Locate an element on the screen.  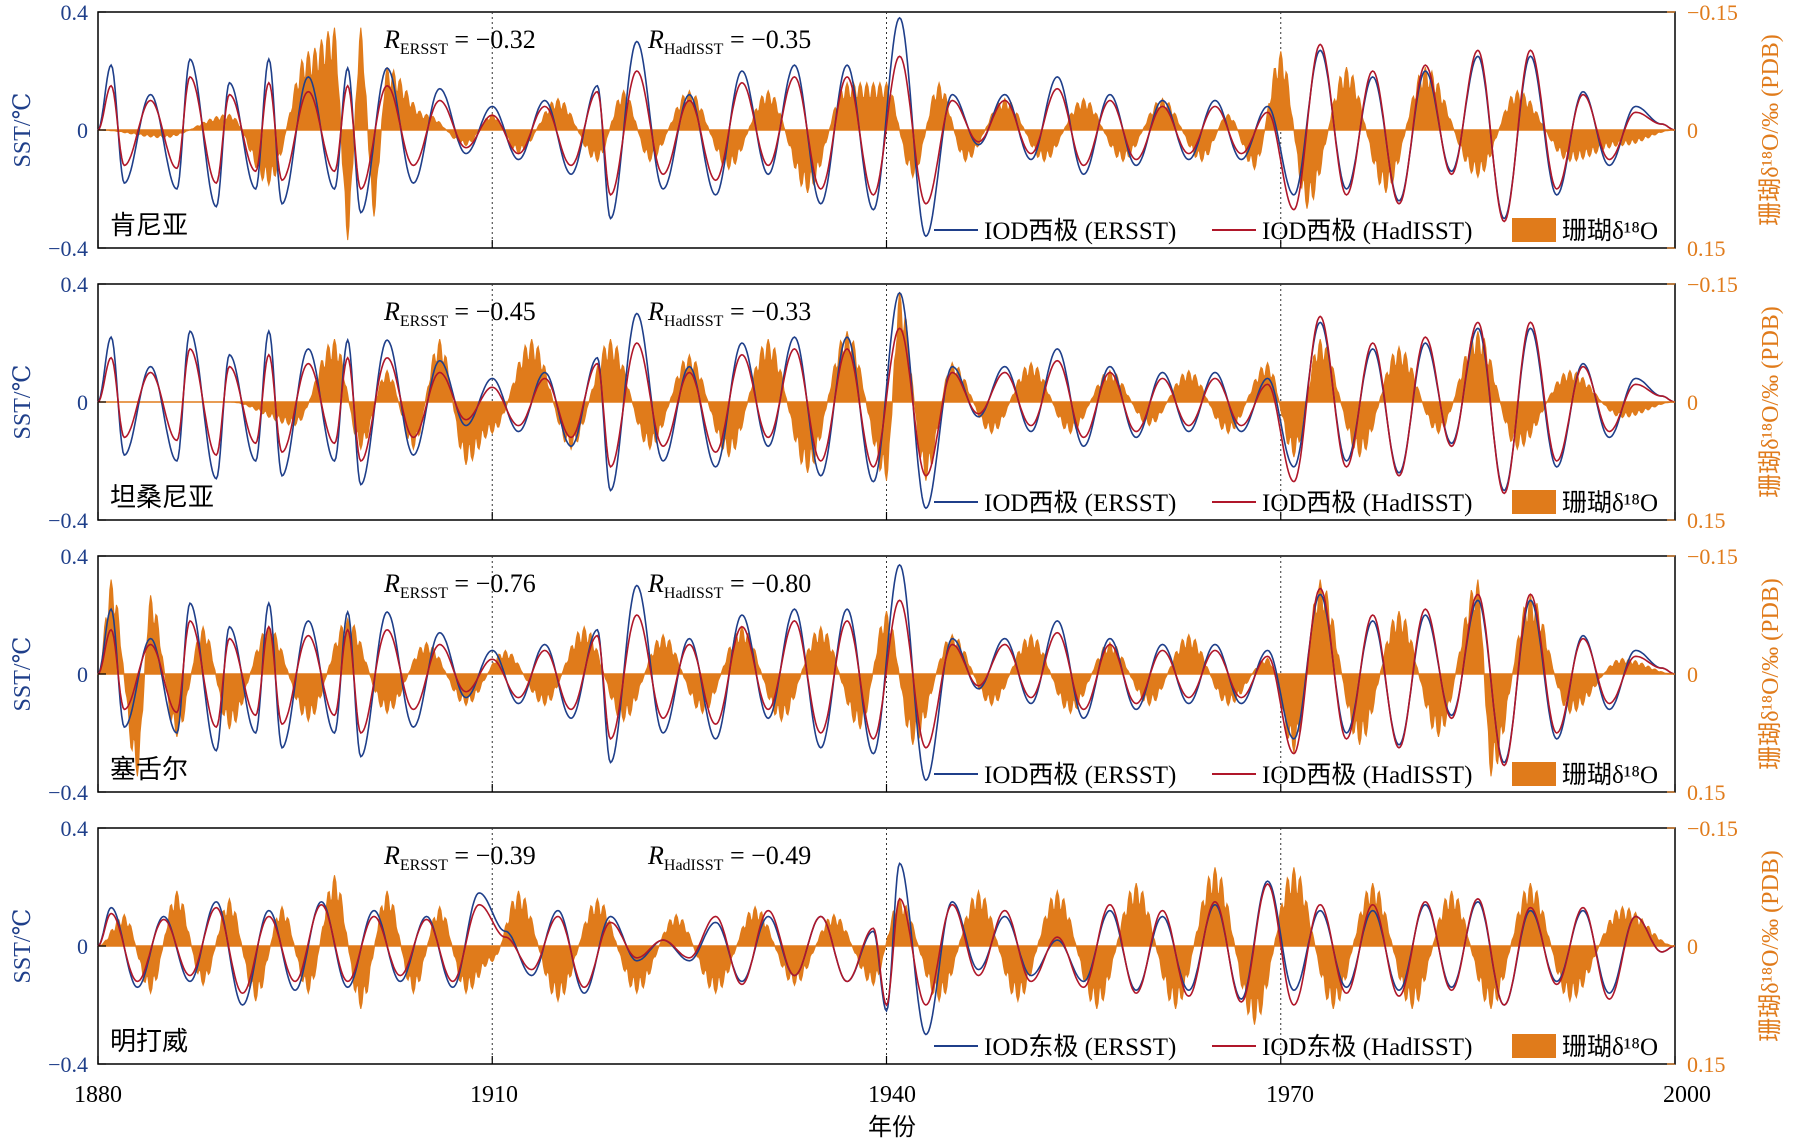
legend-hadisst-label: IOD东极 (HadISST) is located at coordinates (1367, 1047).